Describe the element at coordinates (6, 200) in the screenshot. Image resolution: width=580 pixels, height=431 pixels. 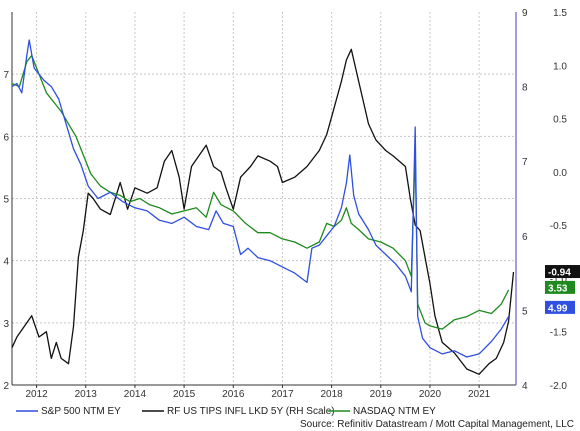
I see `left-tick-label: 5` at that location.